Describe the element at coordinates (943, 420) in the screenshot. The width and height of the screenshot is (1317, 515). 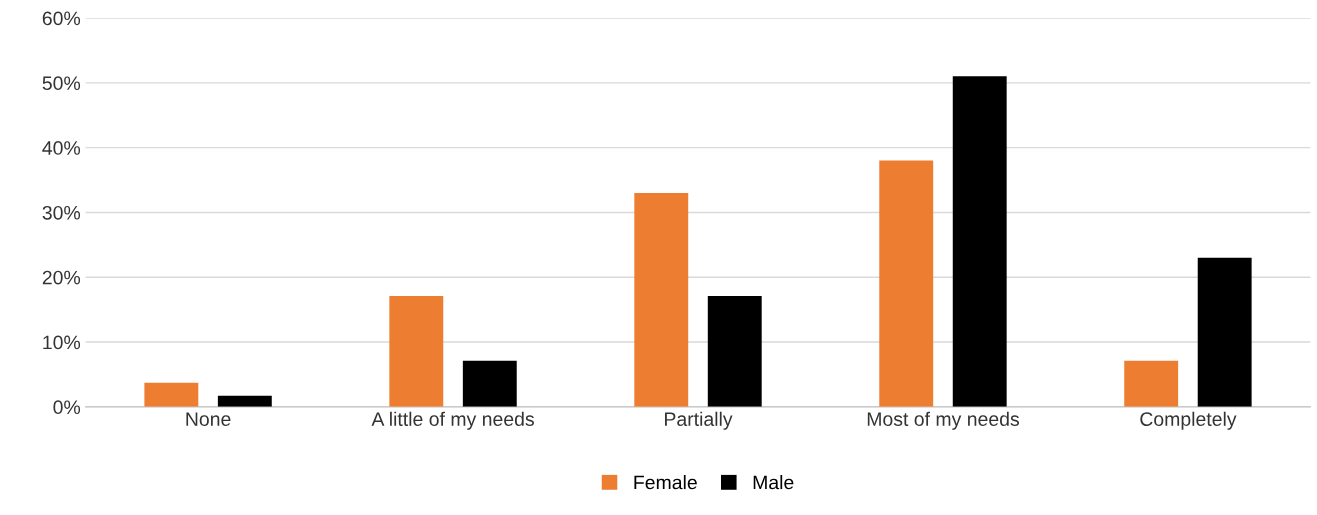
I see `x-tick-label: Most of my needs` at that location.